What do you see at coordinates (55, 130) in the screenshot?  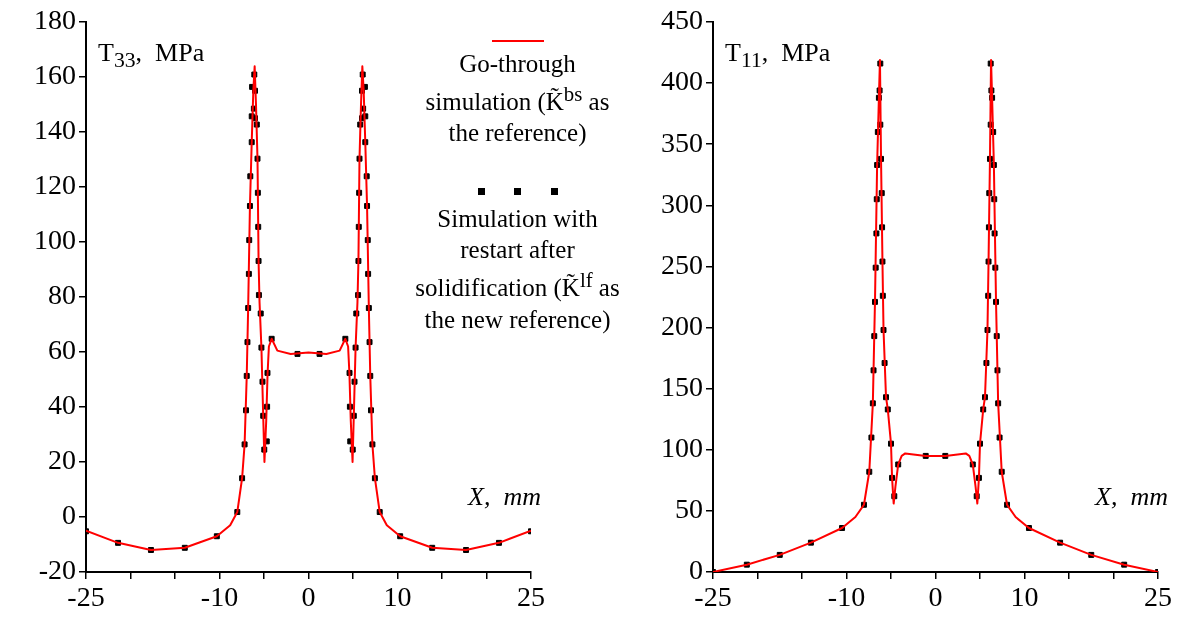 I see `y-tick-label: 140` at bounding box center [55, 130].